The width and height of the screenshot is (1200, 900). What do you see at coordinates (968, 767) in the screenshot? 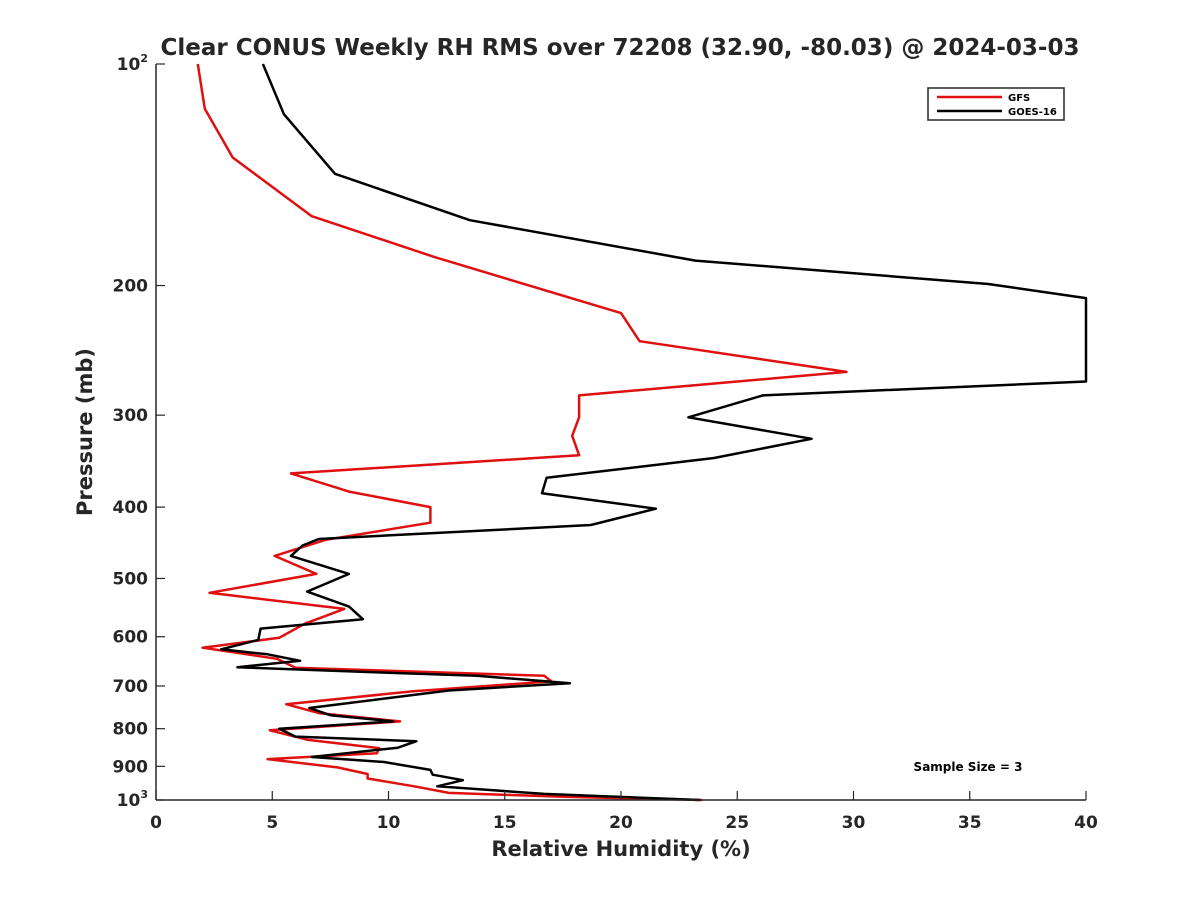
I see `sample-size-annotation: Sample Size = 3` at bounding box center [968, 767].